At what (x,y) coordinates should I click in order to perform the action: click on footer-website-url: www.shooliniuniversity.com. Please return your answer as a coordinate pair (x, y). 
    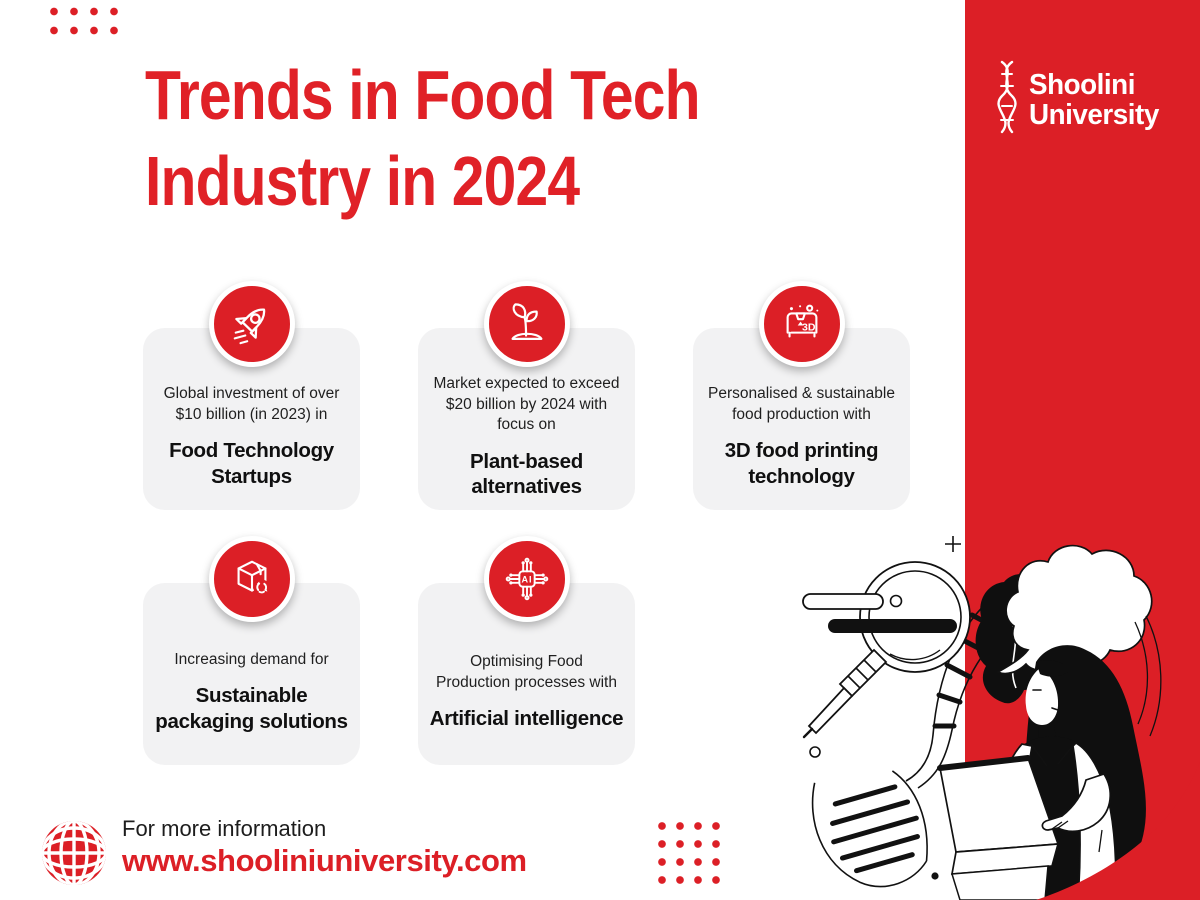
    Looking at the image, I should click on (324, 860).